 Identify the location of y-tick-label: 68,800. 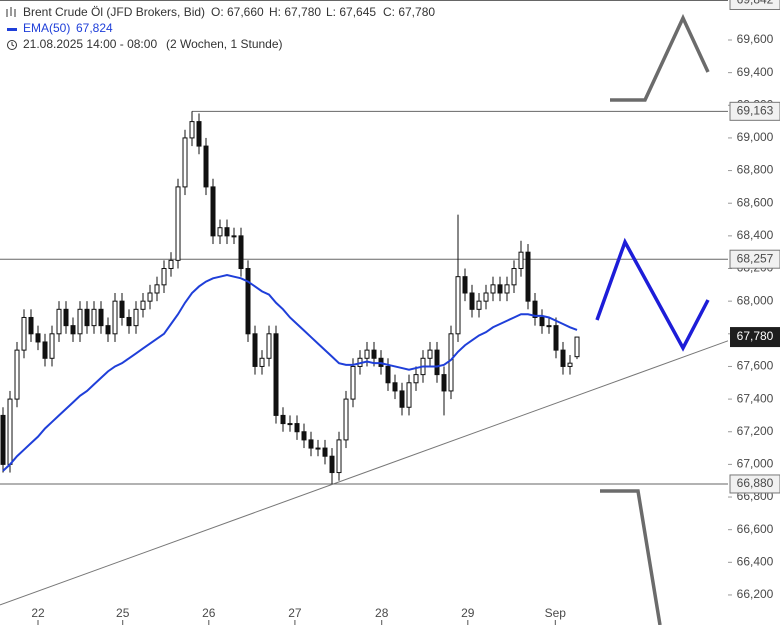
(755, 170).